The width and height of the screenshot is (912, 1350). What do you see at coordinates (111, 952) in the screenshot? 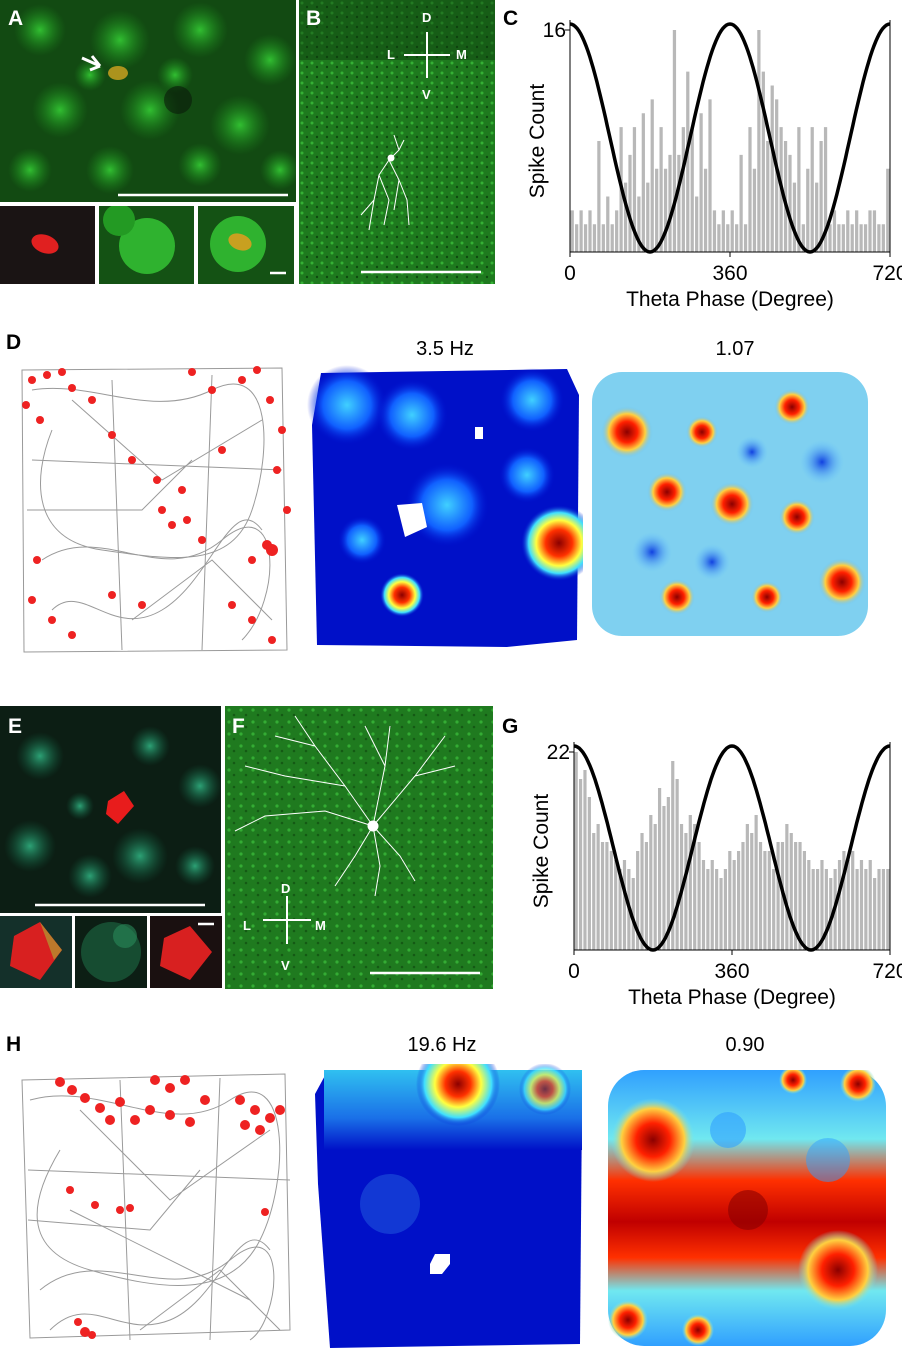
I see `panel-e-inset-green` at bounding box center [111, 952].